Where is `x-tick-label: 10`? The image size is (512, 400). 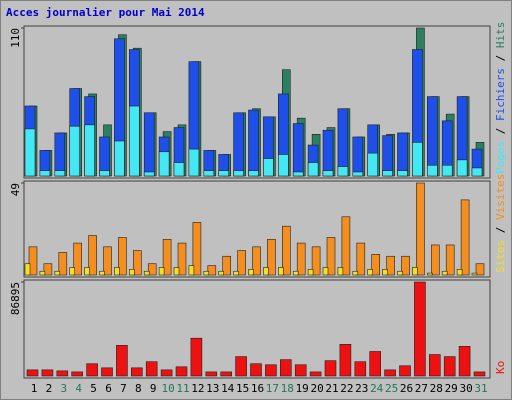 x-tick-label: 10 is located at coordinates (167, 388).